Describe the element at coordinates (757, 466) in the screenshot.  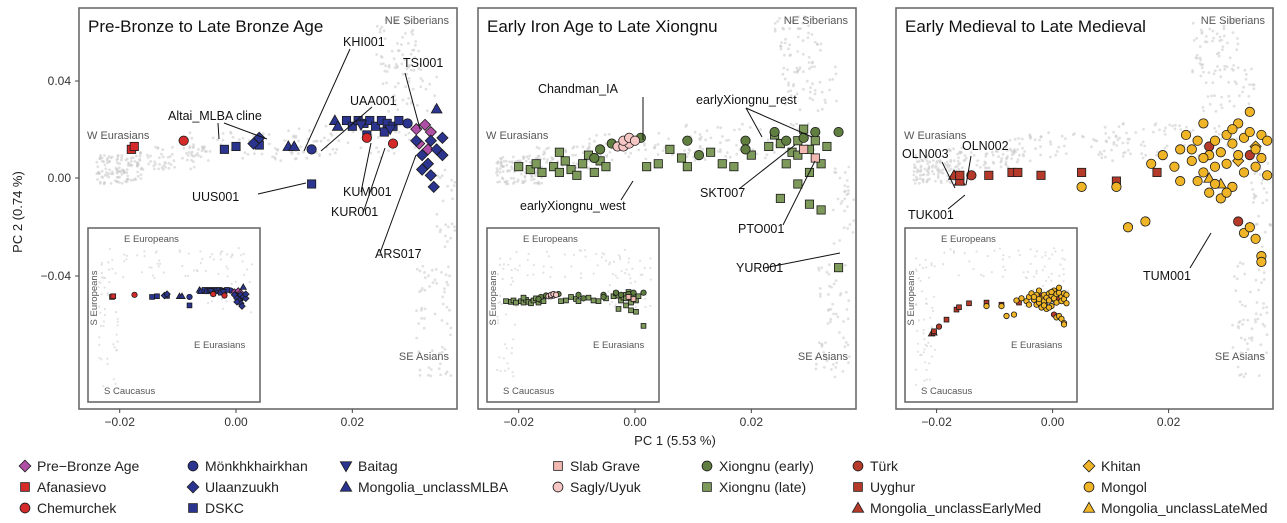
I see `legend-item: Xiongnu (early)` at that location.